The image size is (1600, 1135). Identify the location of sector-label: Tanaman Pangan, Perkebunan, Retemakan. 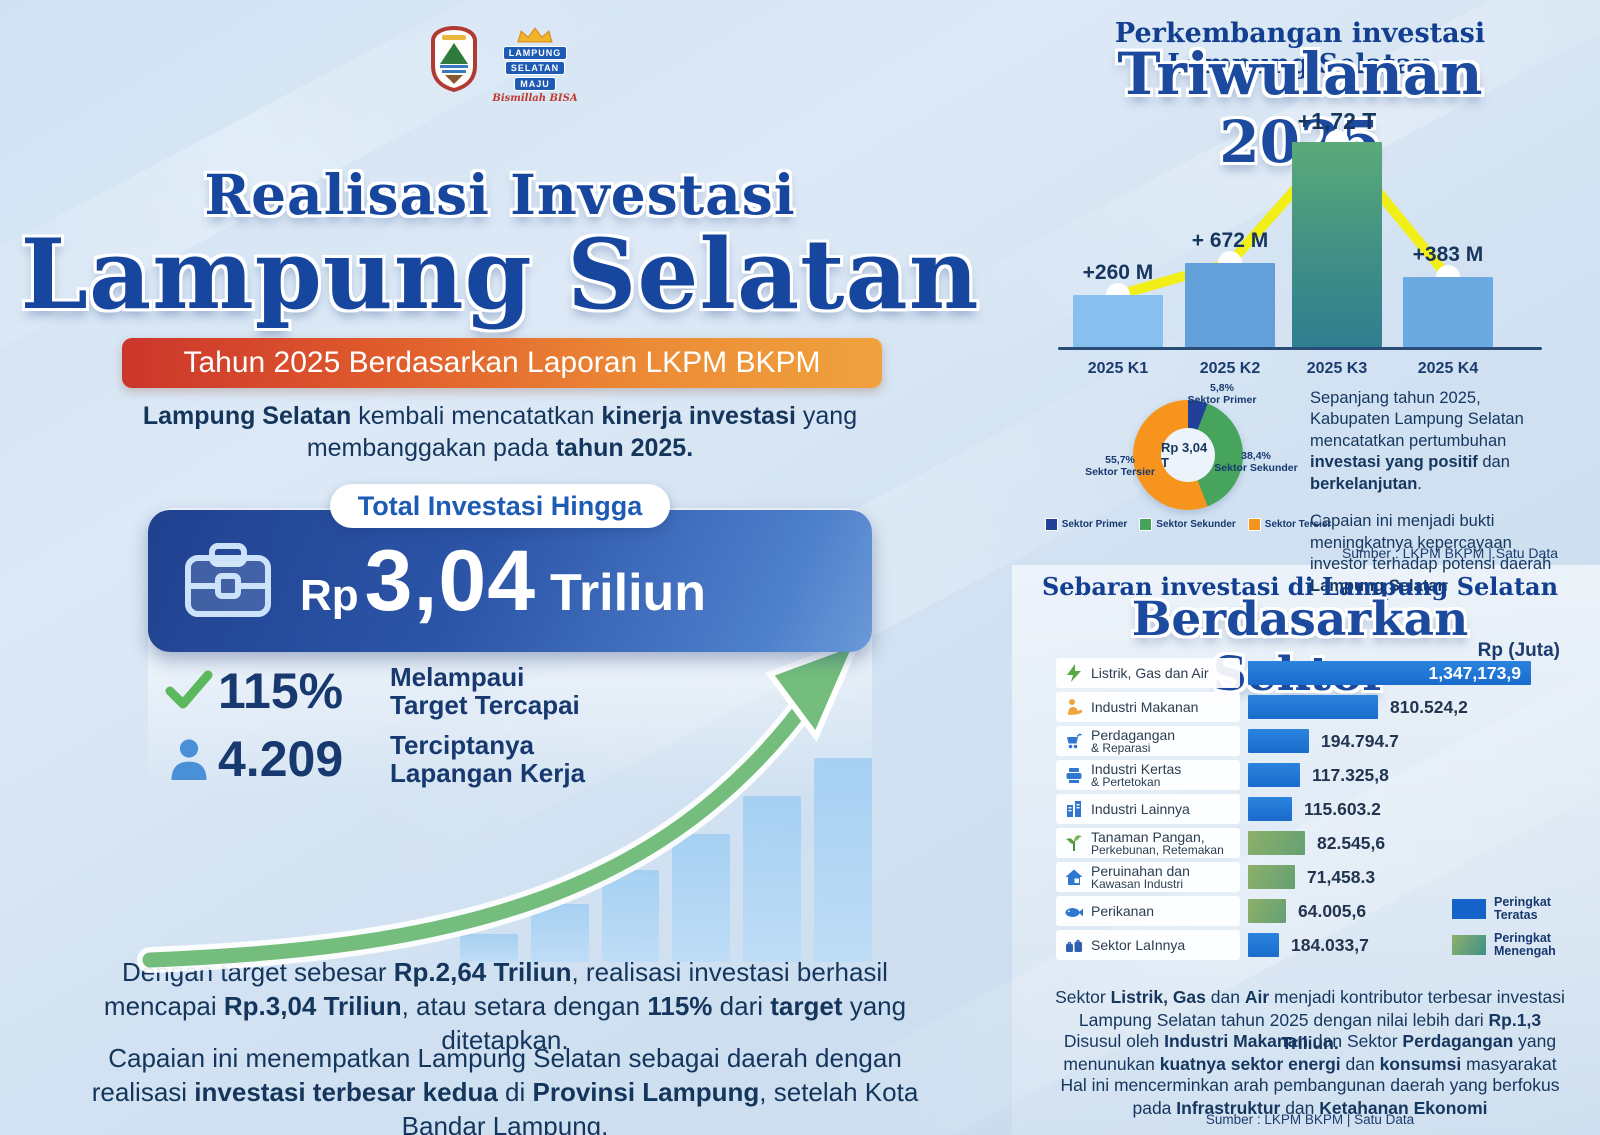
(1157, 843).